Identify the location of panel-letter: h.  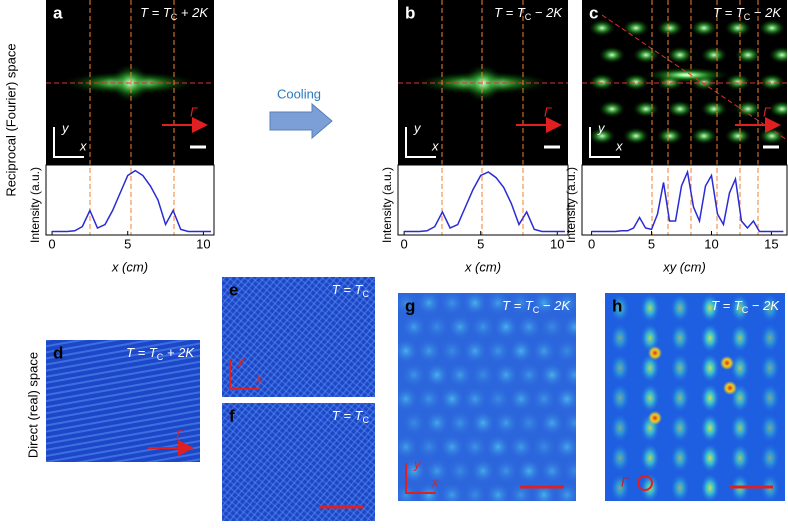
(617, 305).